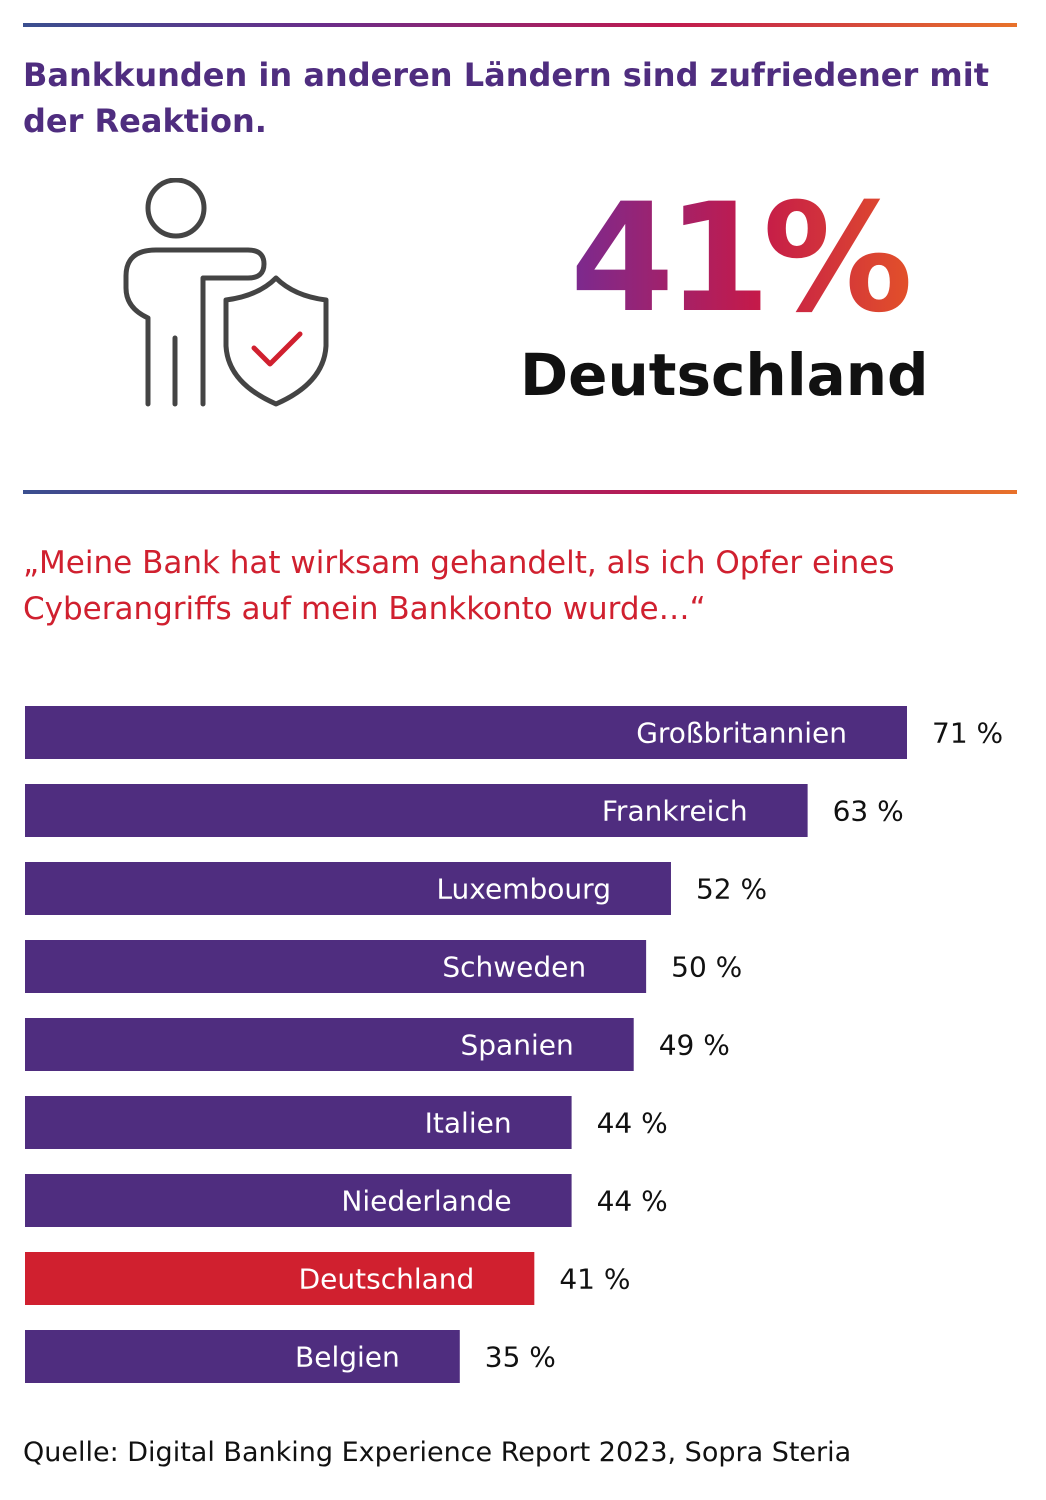  I want to click on big-percent-figure: 41%, so click(720, 258).